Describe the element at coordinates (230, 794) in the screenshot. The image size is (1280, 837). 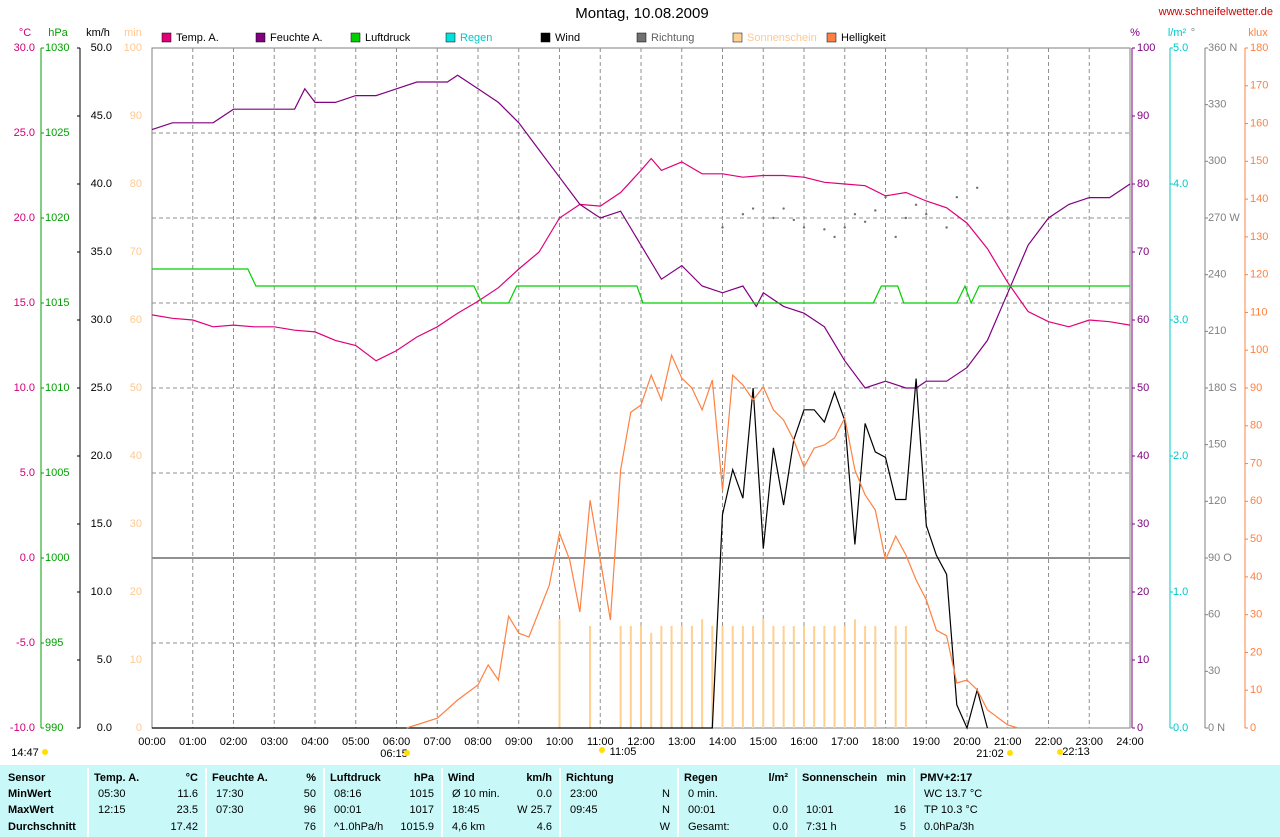
I see `table-cell: 17:30` at that location.